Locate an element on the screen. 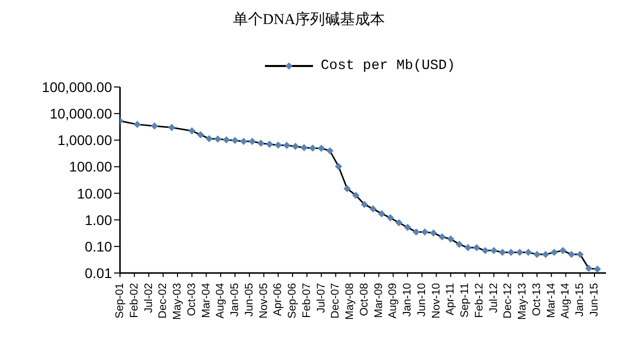  x-tick-label: Oct-08 is located at coordinates (364, 299).